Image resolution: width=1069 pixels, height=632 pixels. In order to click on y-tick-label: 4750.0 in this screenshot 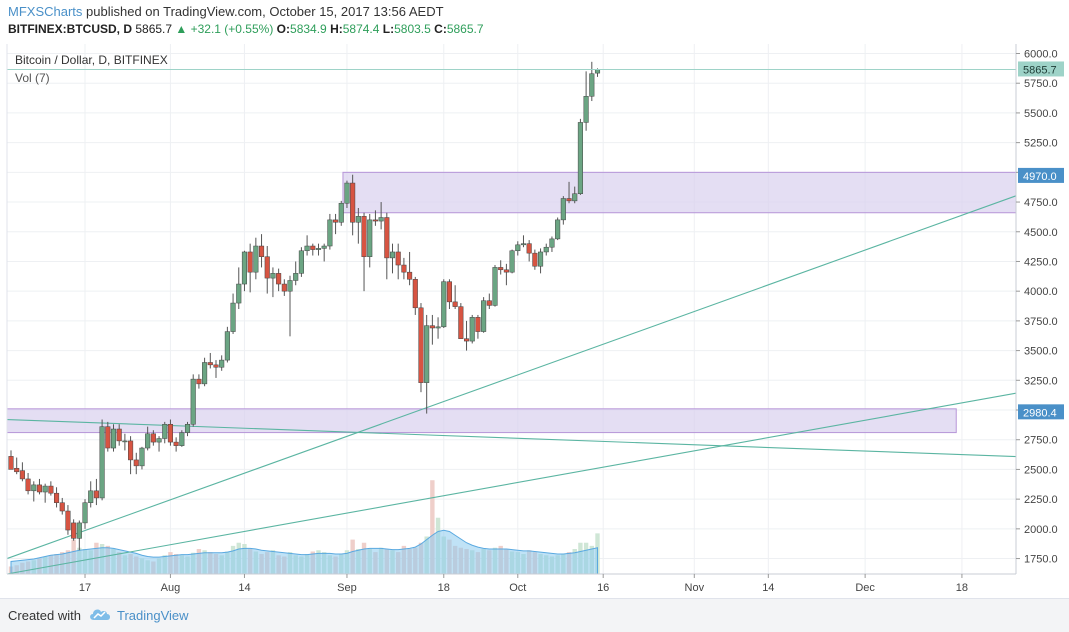, I will do `click(1041, 203)`.